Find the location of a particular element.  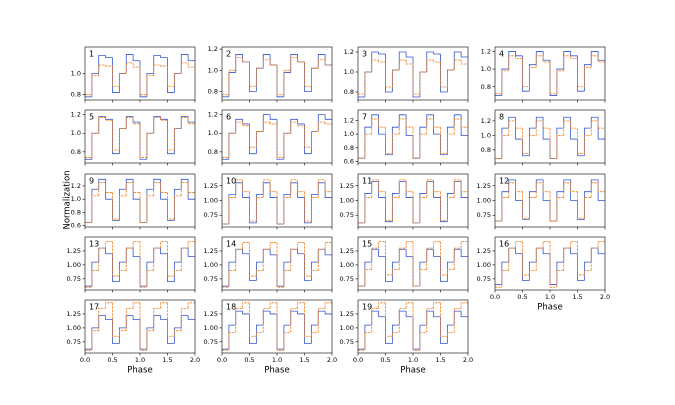

y-tick-label: 1.25 is located at coordinates (347, 251).